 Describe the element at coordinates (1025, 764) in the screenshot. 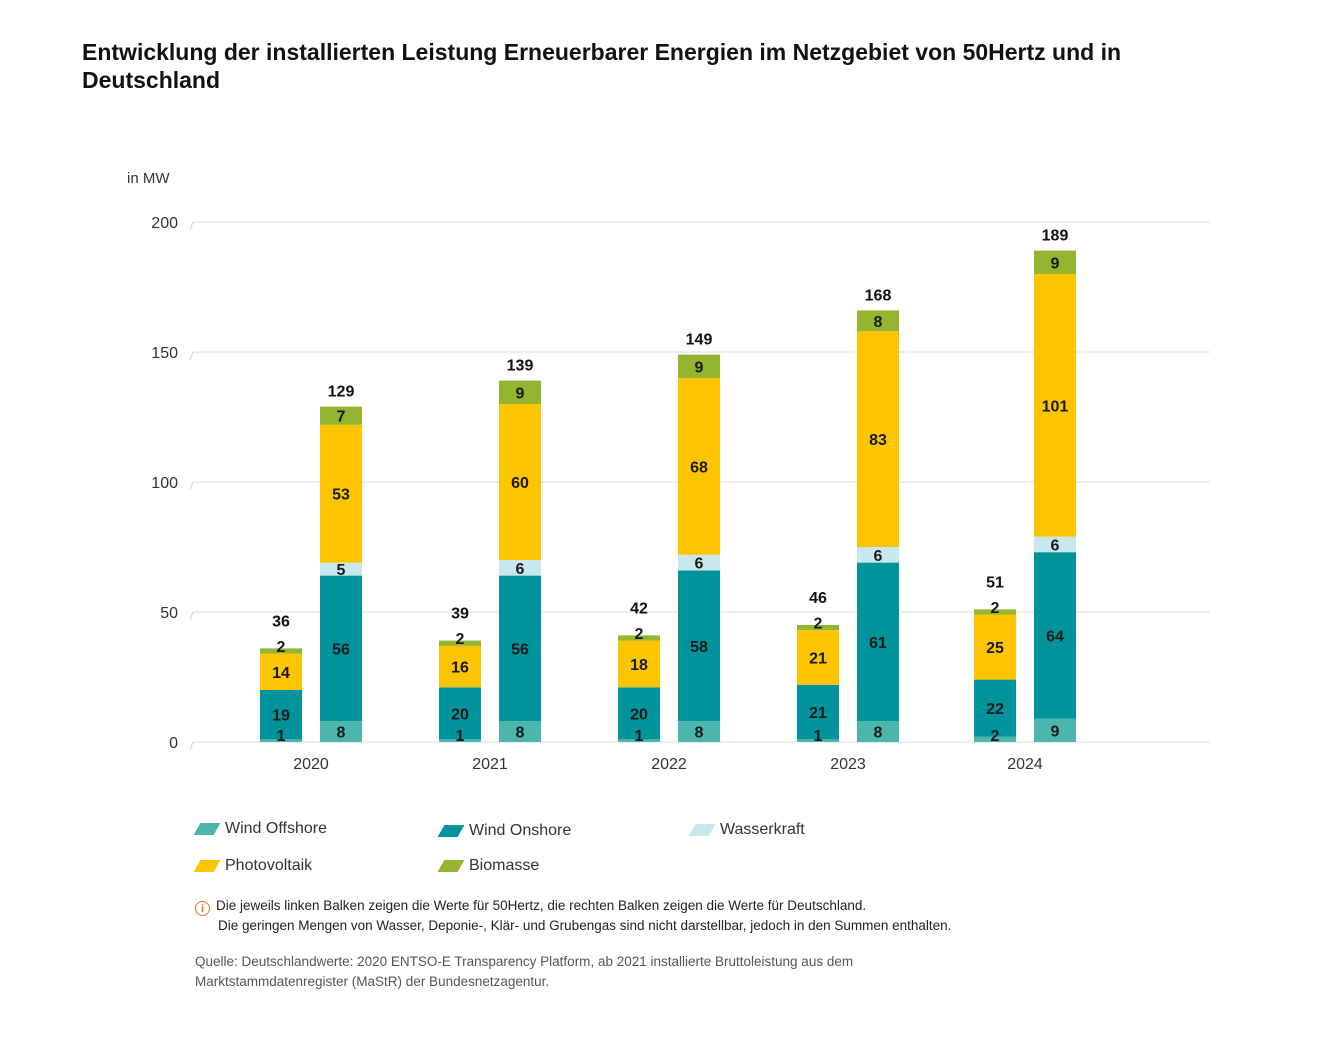

I see `x-tick-label: 2024` at that location.